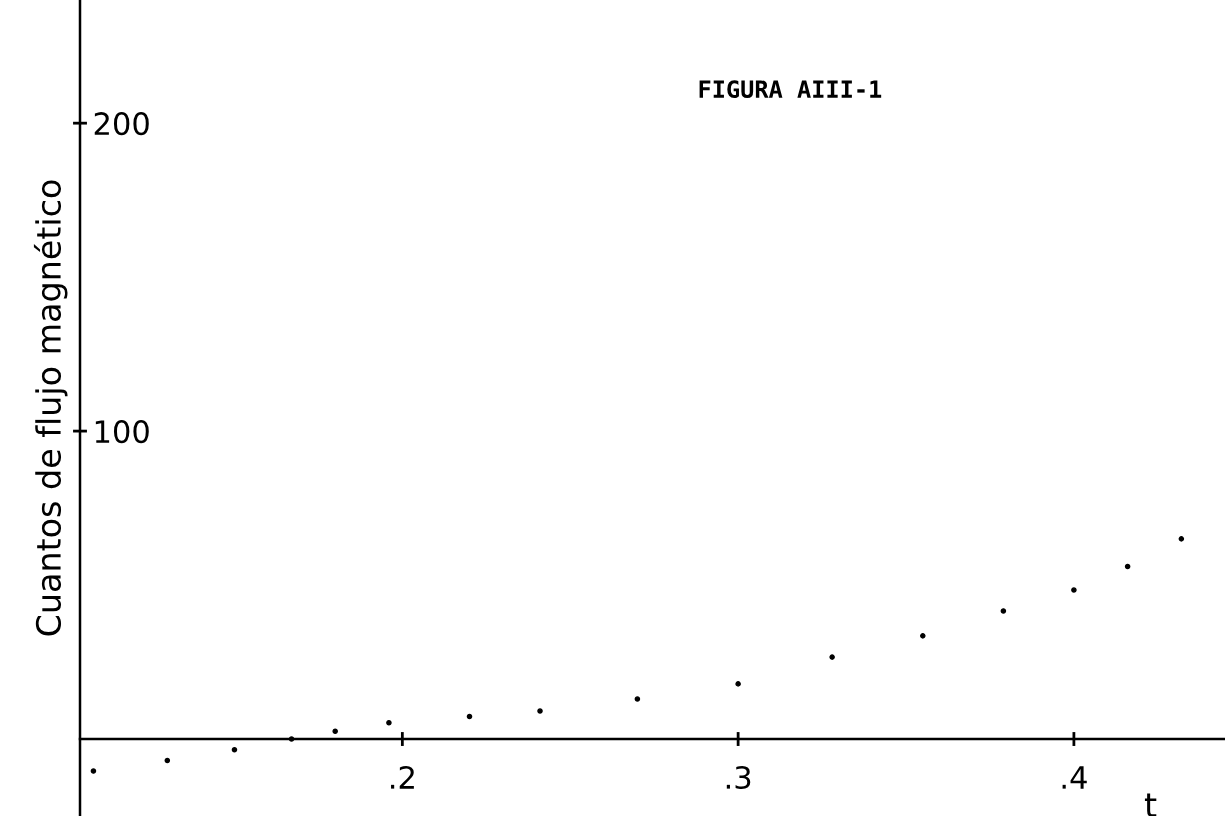  Describe the element at coordinates (1074, 777) in the screenshot. I see `x-tick-label: .4` at that location.